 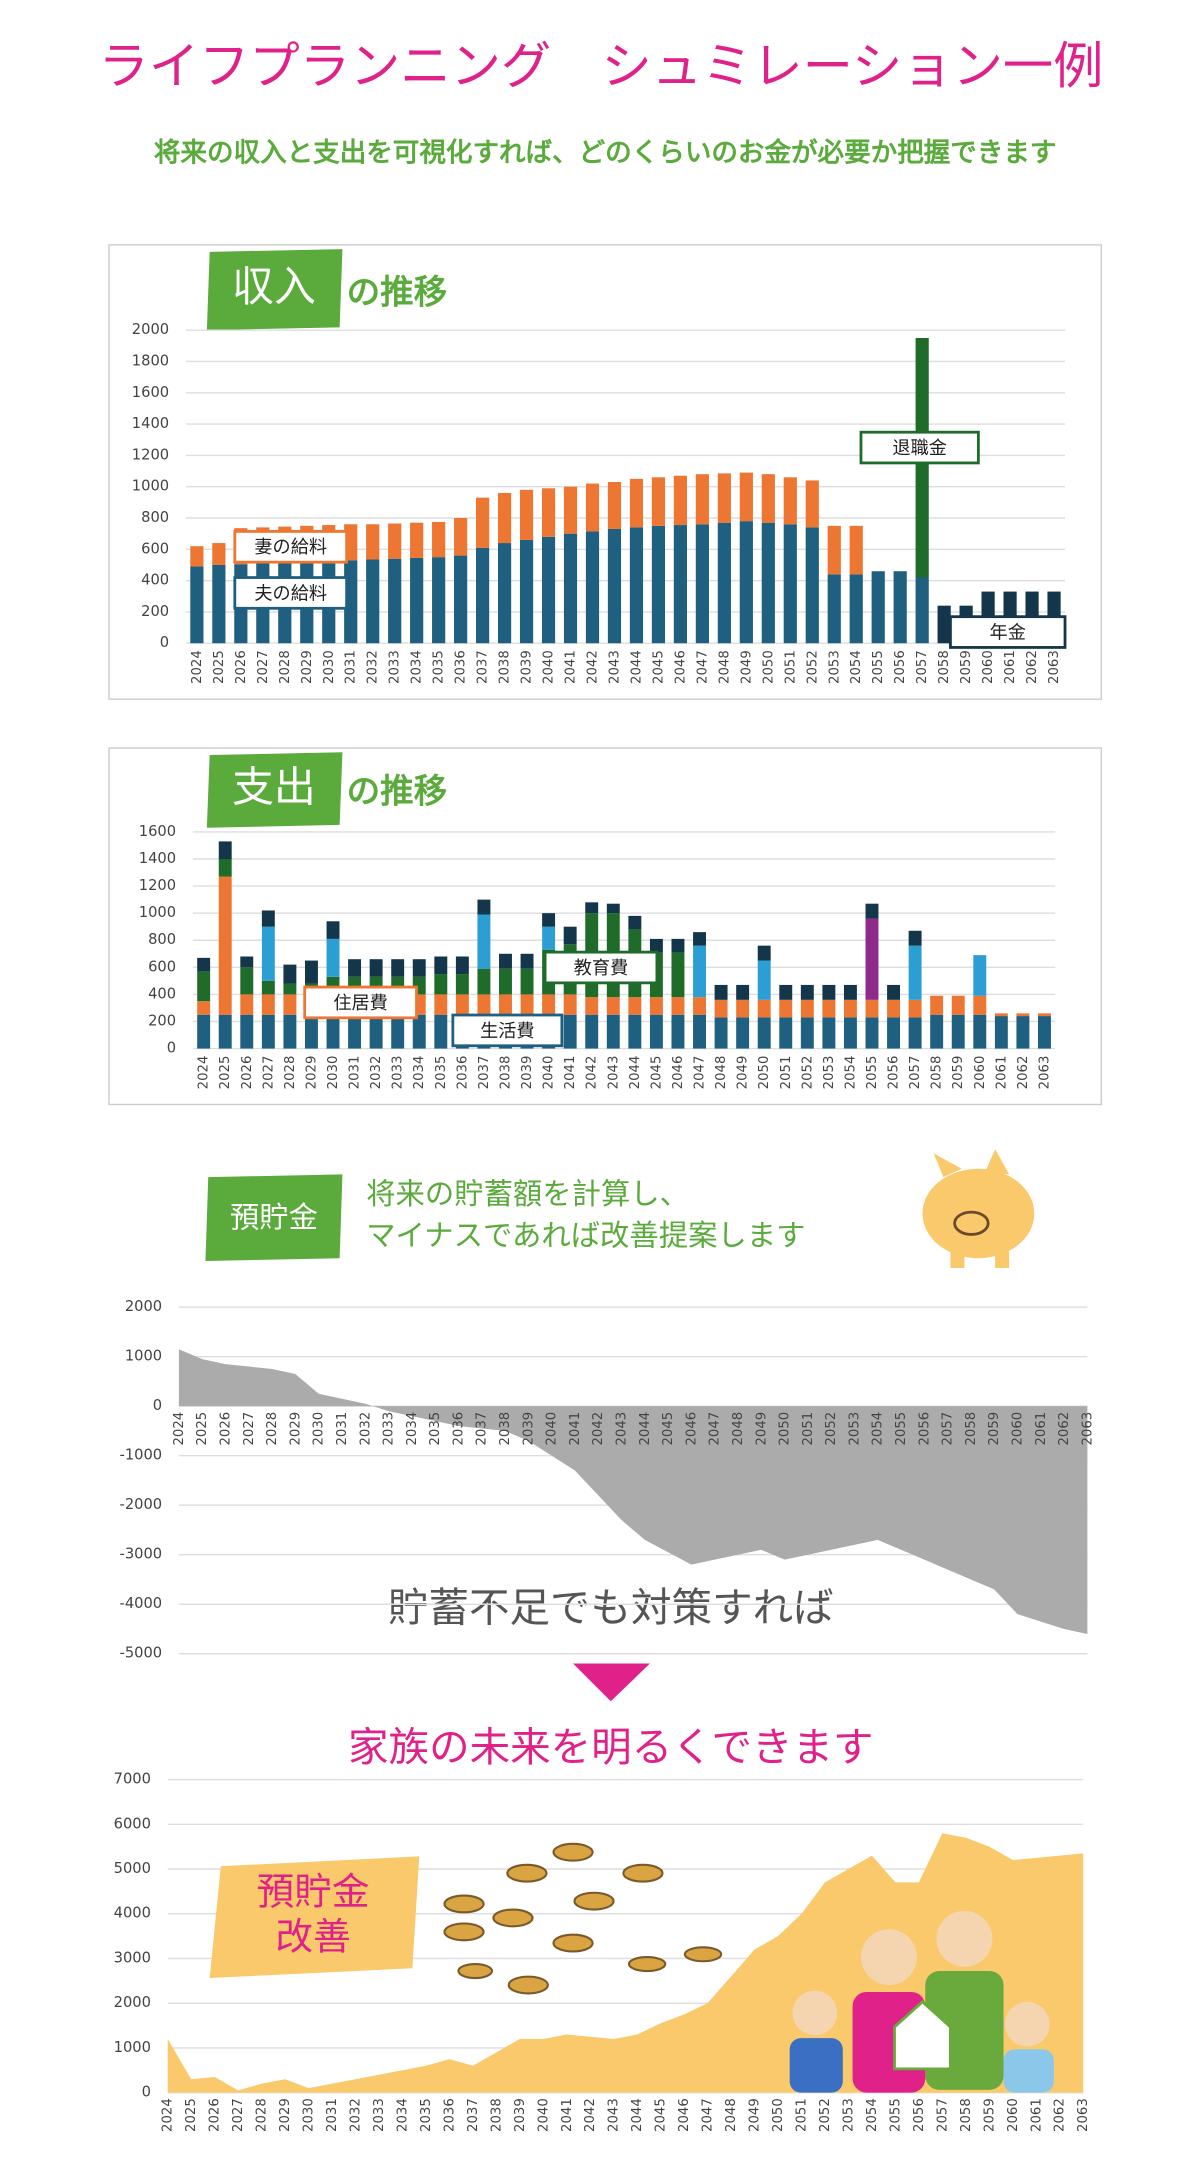 I want to click on legend-box, so click(x=507, y=1030).